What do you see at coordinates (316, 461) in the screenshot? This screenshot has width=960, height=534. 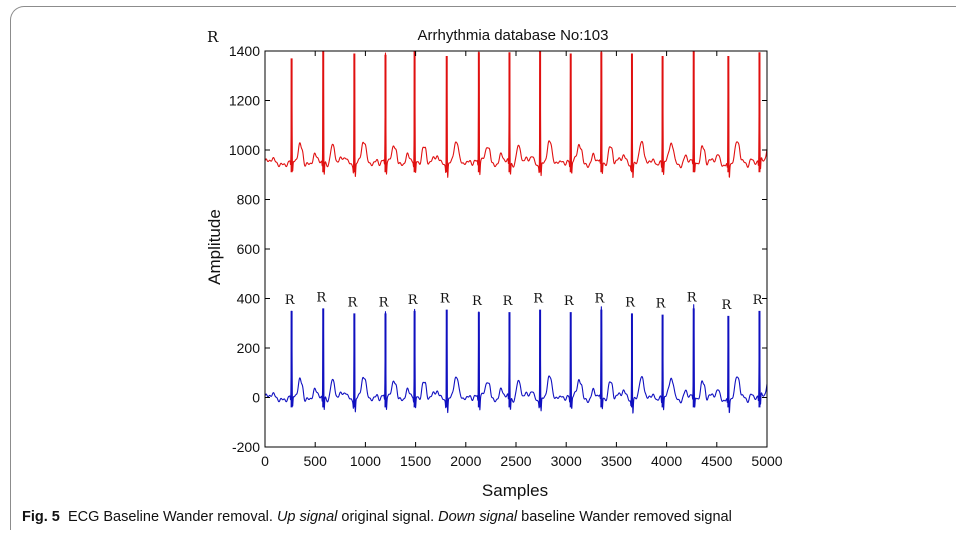 I see `x-tick-label: 500` at bounding box center [316, 461].